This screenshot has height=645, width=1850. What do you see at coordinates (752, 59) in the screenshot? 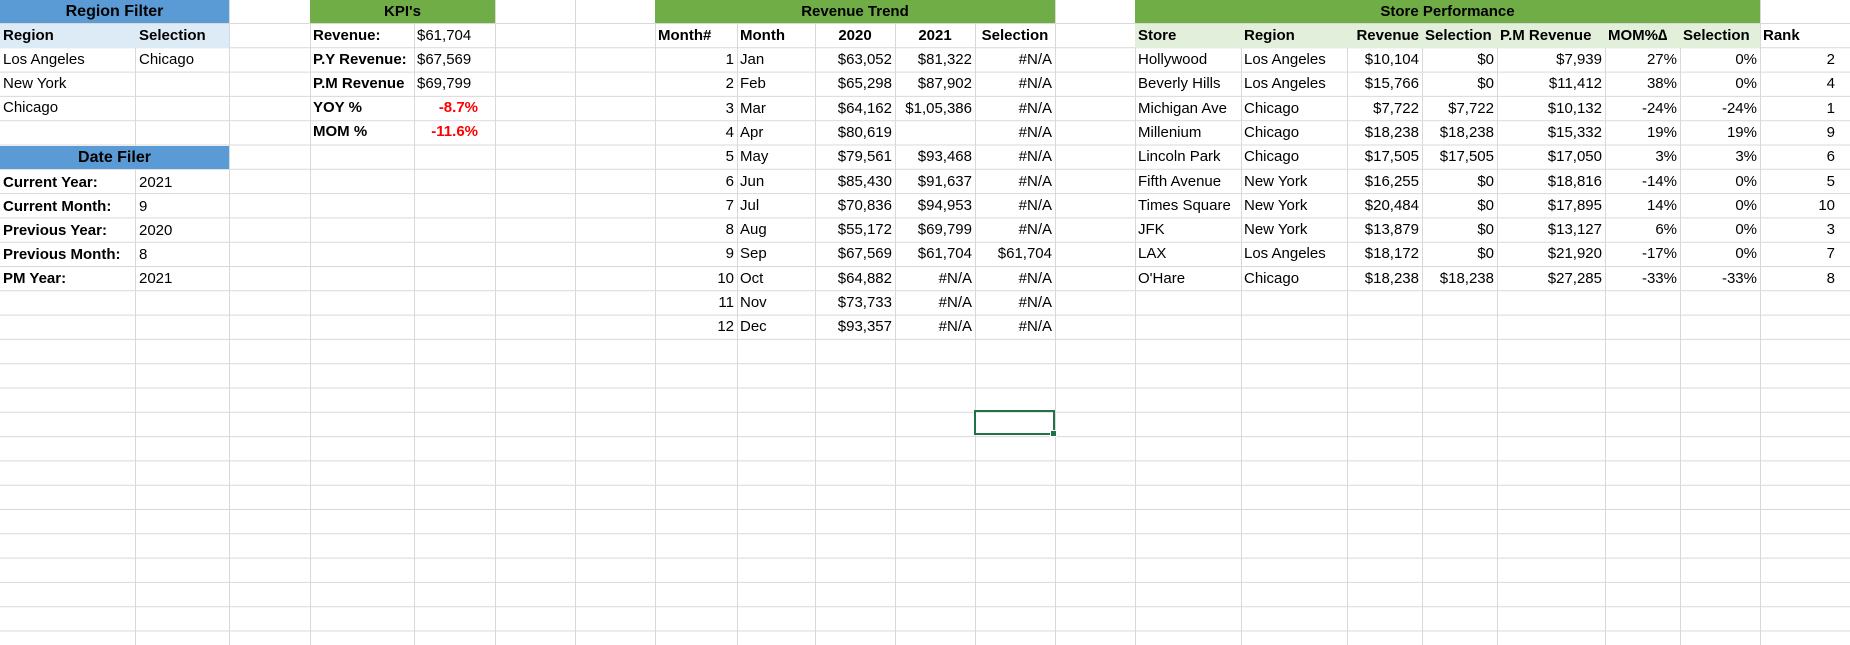
I see `trend-month-cell: Jan` at bounding box center [752, 59].